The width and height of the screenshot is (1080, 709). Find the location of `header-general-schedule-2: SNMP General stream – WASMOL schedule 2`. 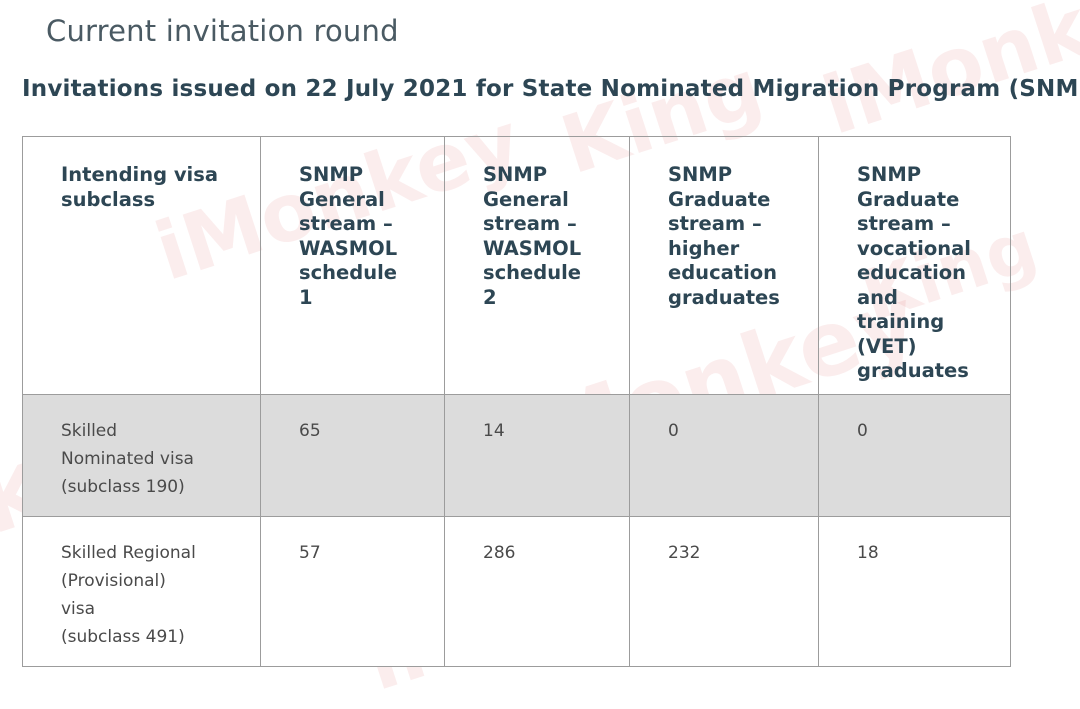

header-general-schedule-2: SNMP General stream – WASMOL schedule 2 is located at coordinates (537, 265).